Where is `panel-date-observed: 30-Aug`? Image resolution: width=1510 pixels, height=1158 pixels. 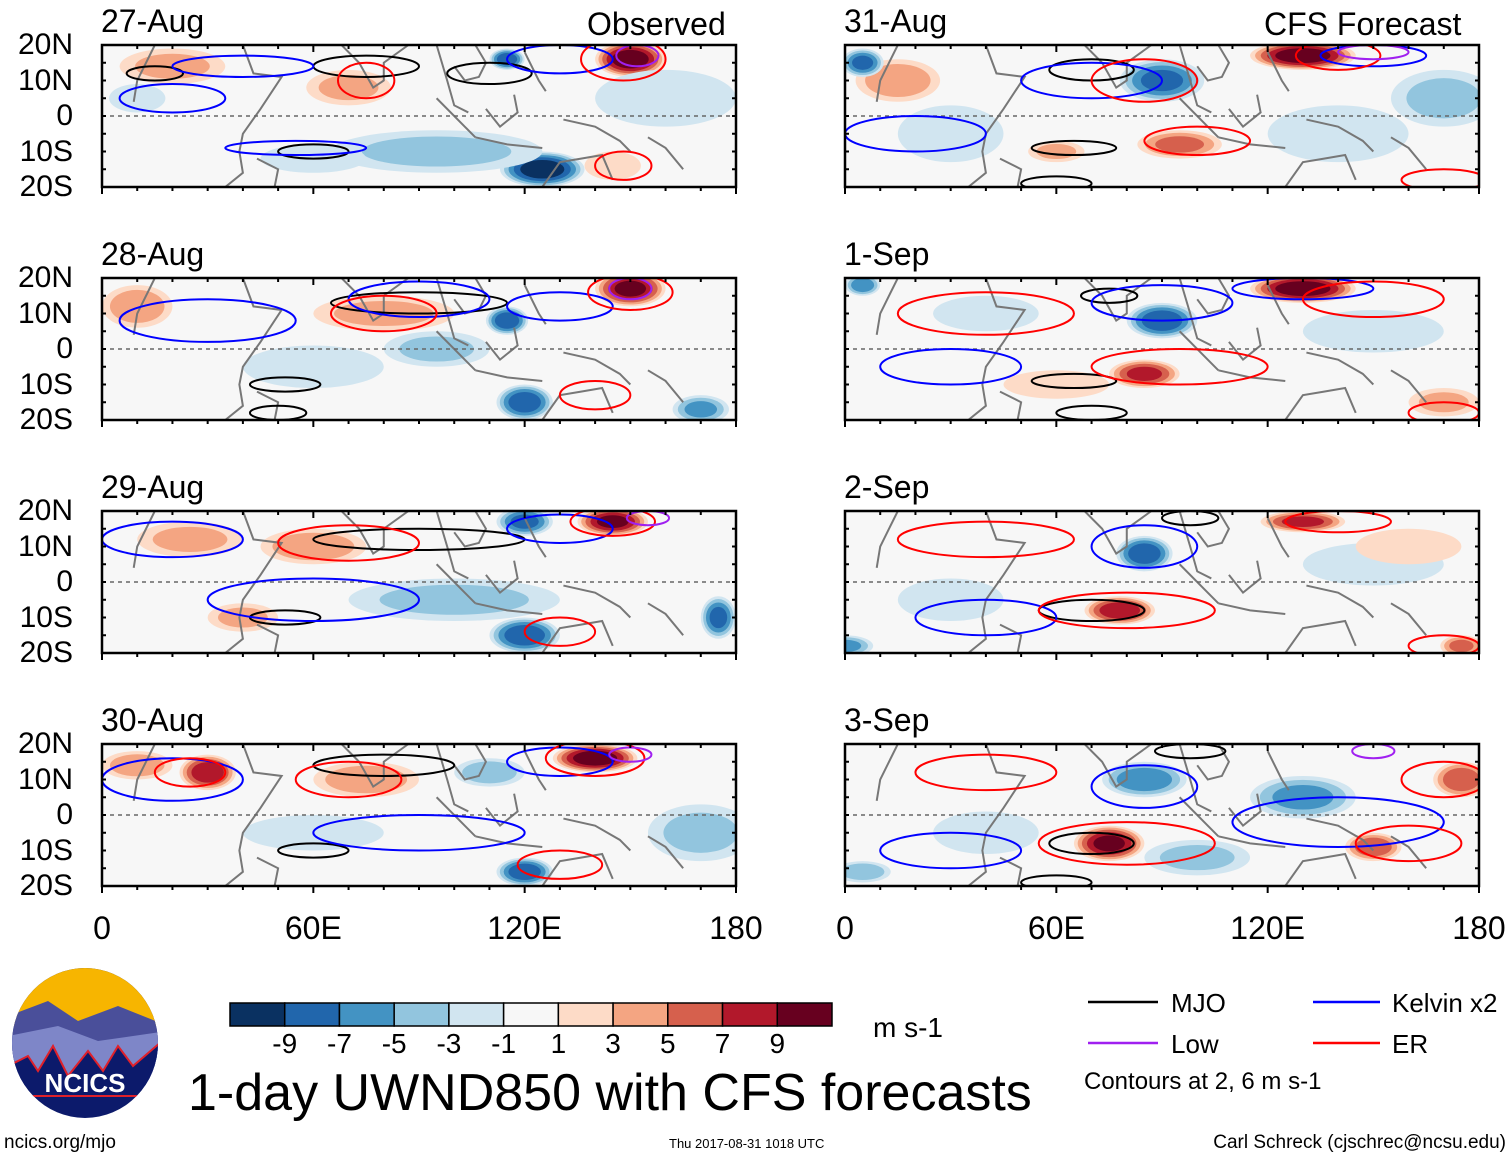 panel-date-observed: 30-Aug is located at coordinates (153, 720).